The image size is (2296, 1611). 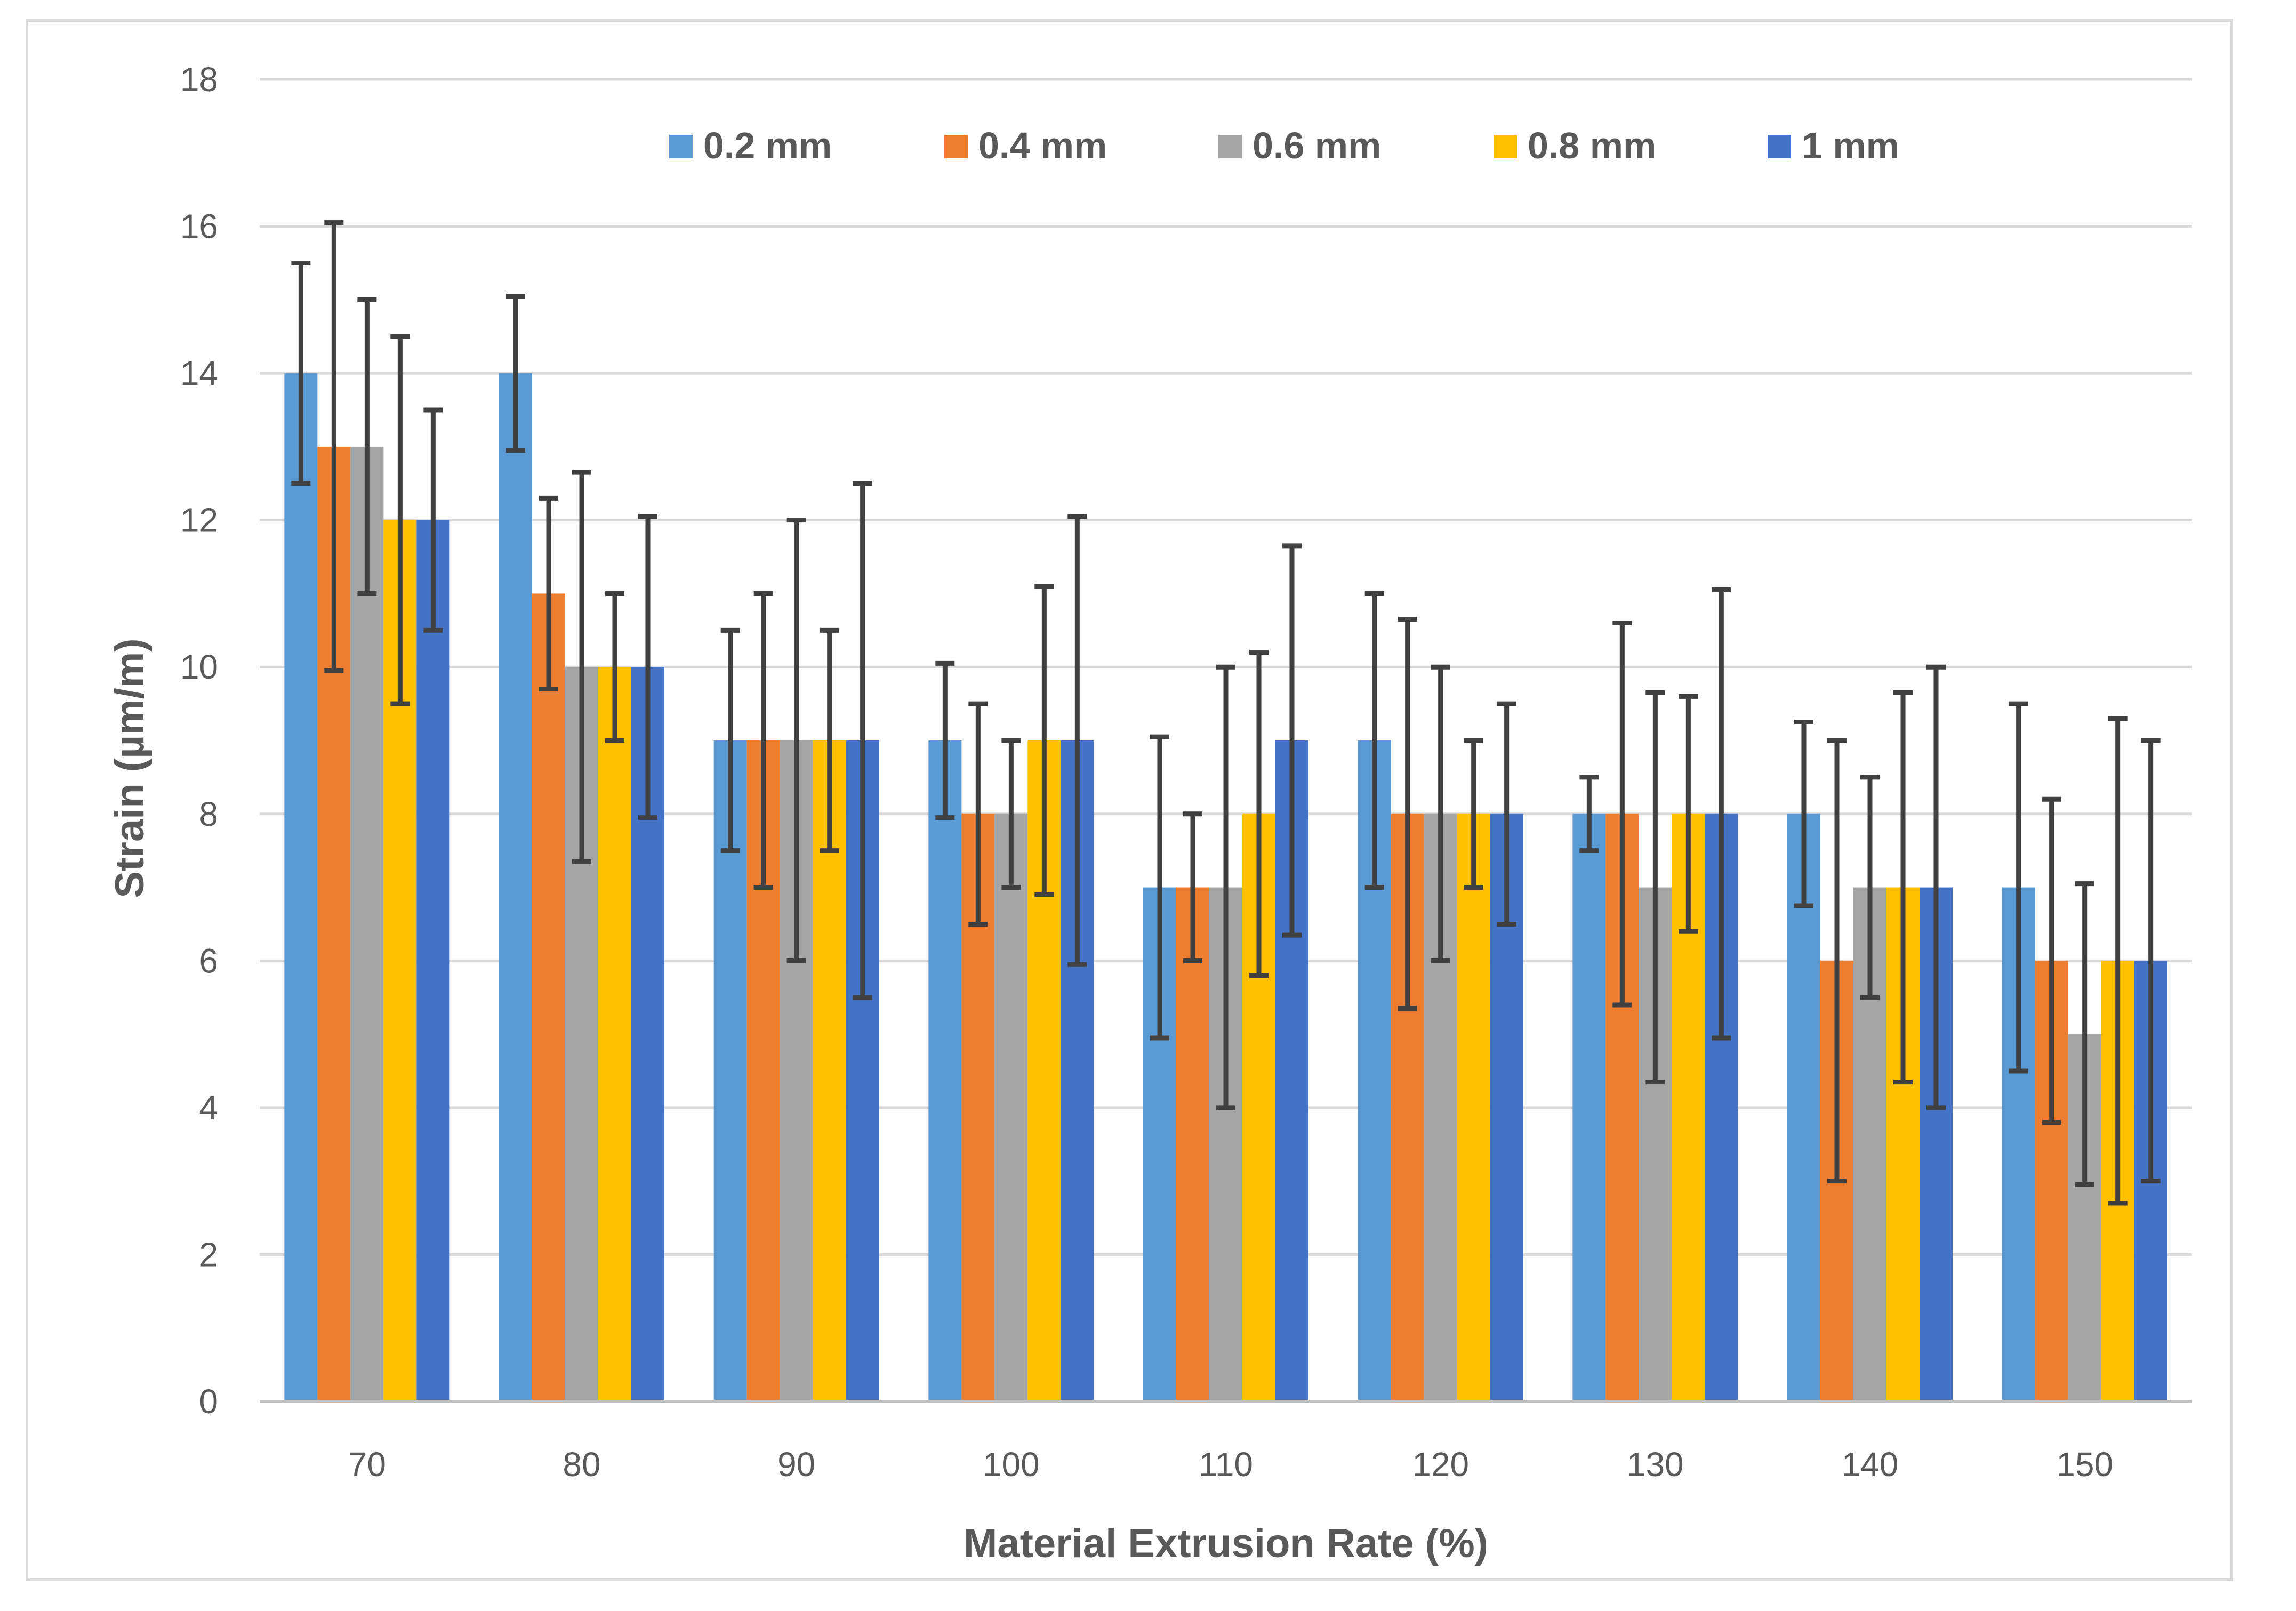 I want to click on legend-label: 0.2 mm, so click(x=768, y=145).